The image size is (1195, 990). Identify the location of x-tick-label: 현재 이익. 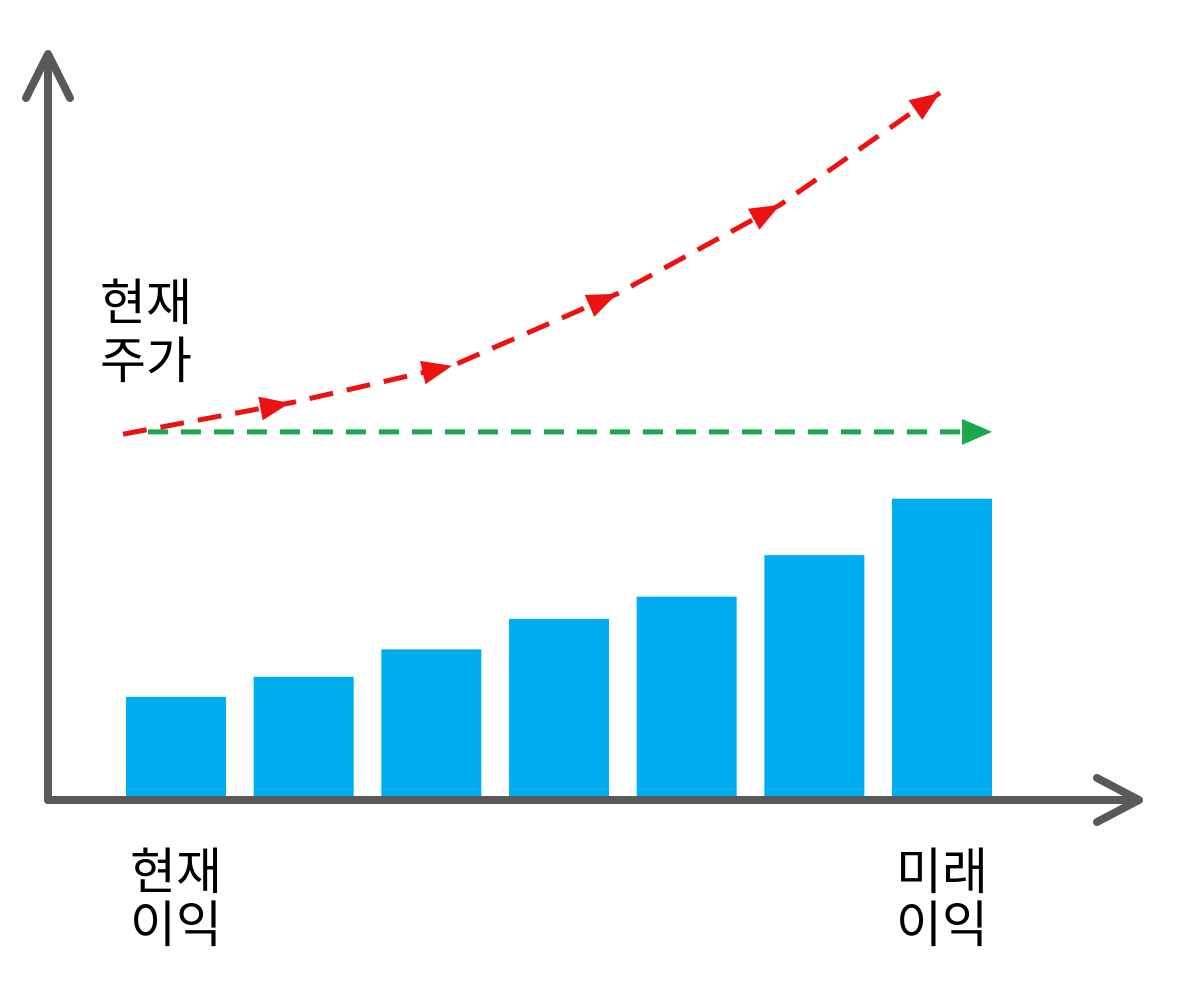
(176, 898).